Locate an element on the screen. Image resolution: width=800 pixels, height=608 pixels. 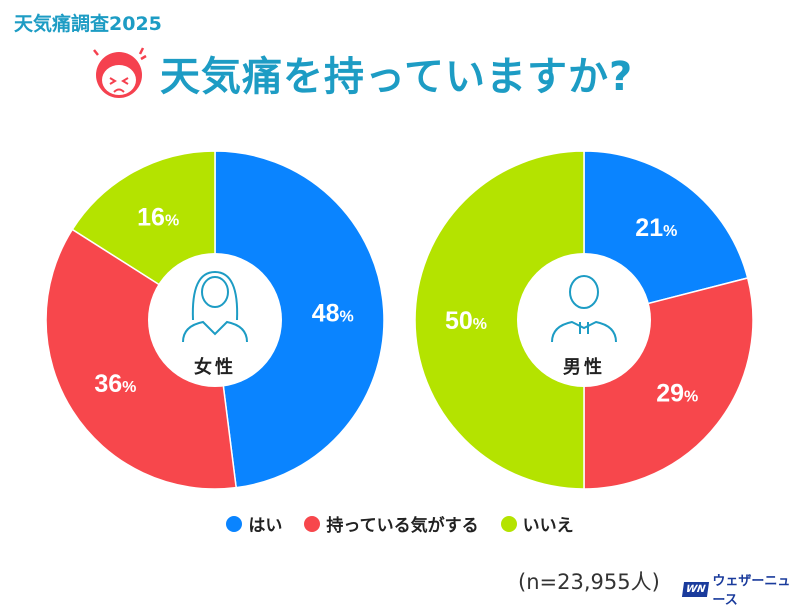
weathernews-logo: WN ウェザーニュース is located at coordinates (740, 589).